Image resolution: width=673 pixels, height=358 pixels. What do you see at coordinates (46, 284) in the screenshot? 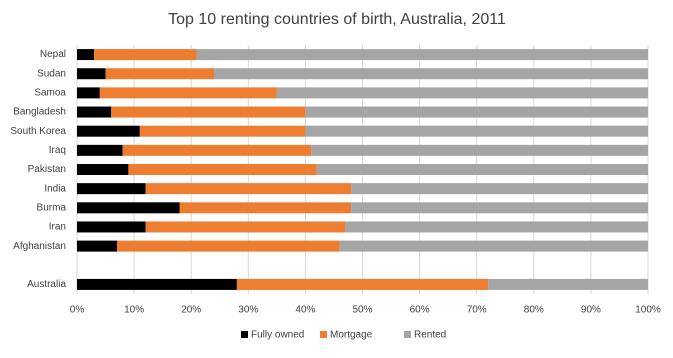
I see `y-tick-label: Australia` at bounding box center [46, 284].